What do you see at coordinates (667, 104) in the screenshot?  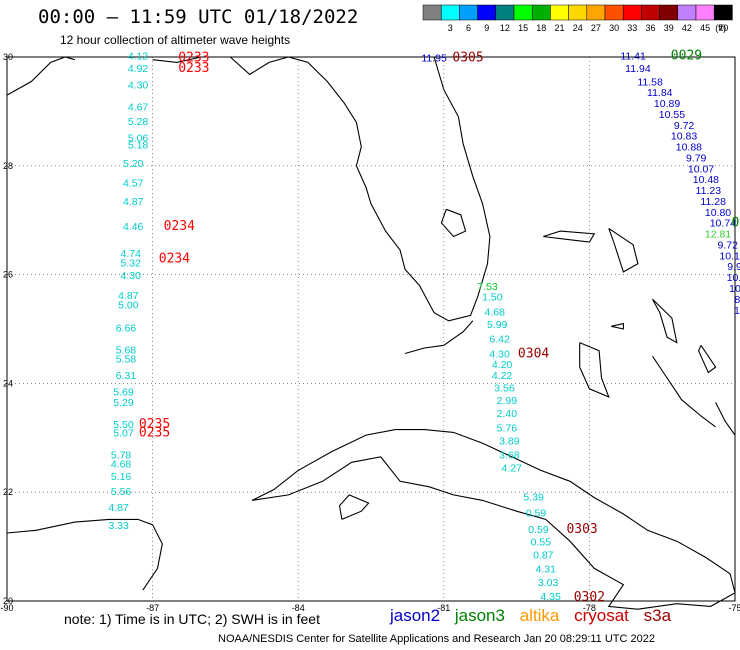 I see `swh-value: 10.89` at bounding box center [667, 104].